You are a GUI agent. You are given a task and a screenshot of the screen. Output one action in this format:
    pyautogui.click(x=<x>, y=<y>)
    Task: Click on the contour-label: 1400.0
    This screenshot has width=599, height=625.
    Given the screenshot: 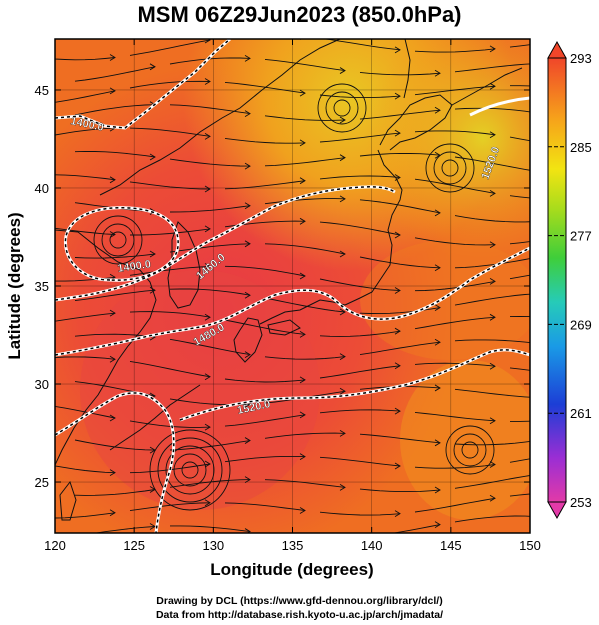 What is the action you would take?
    pyautogui.click(x=134, y=266)
    